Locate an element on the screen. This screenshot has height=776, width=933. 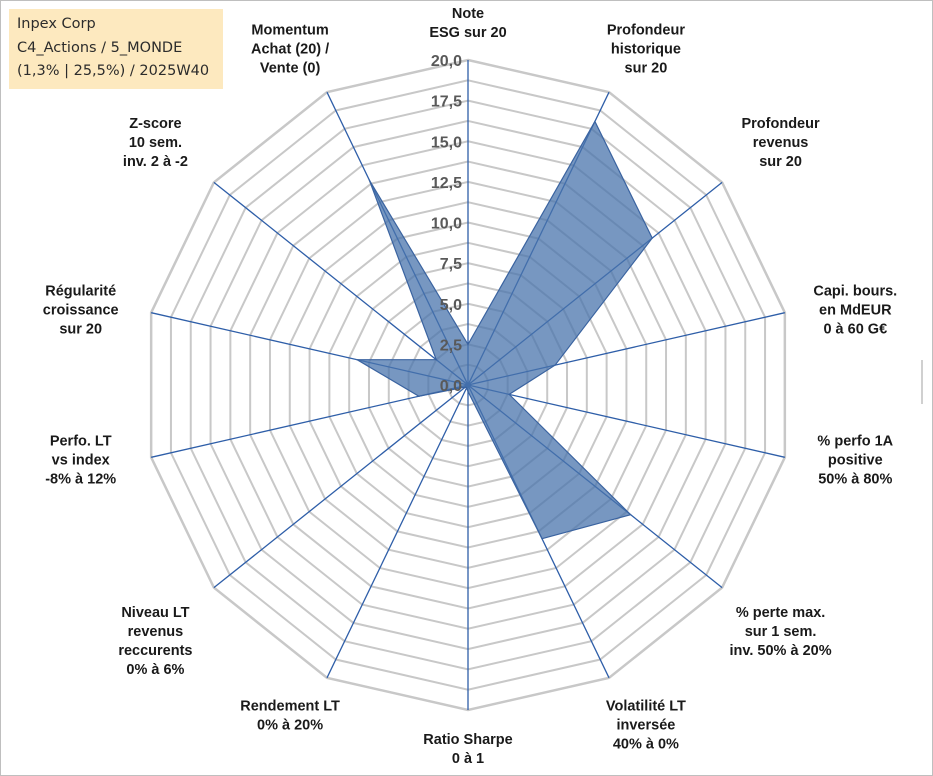
axis-label-4: % perfo 1A positive 50% à 80% is located at coordinates (855, 460).